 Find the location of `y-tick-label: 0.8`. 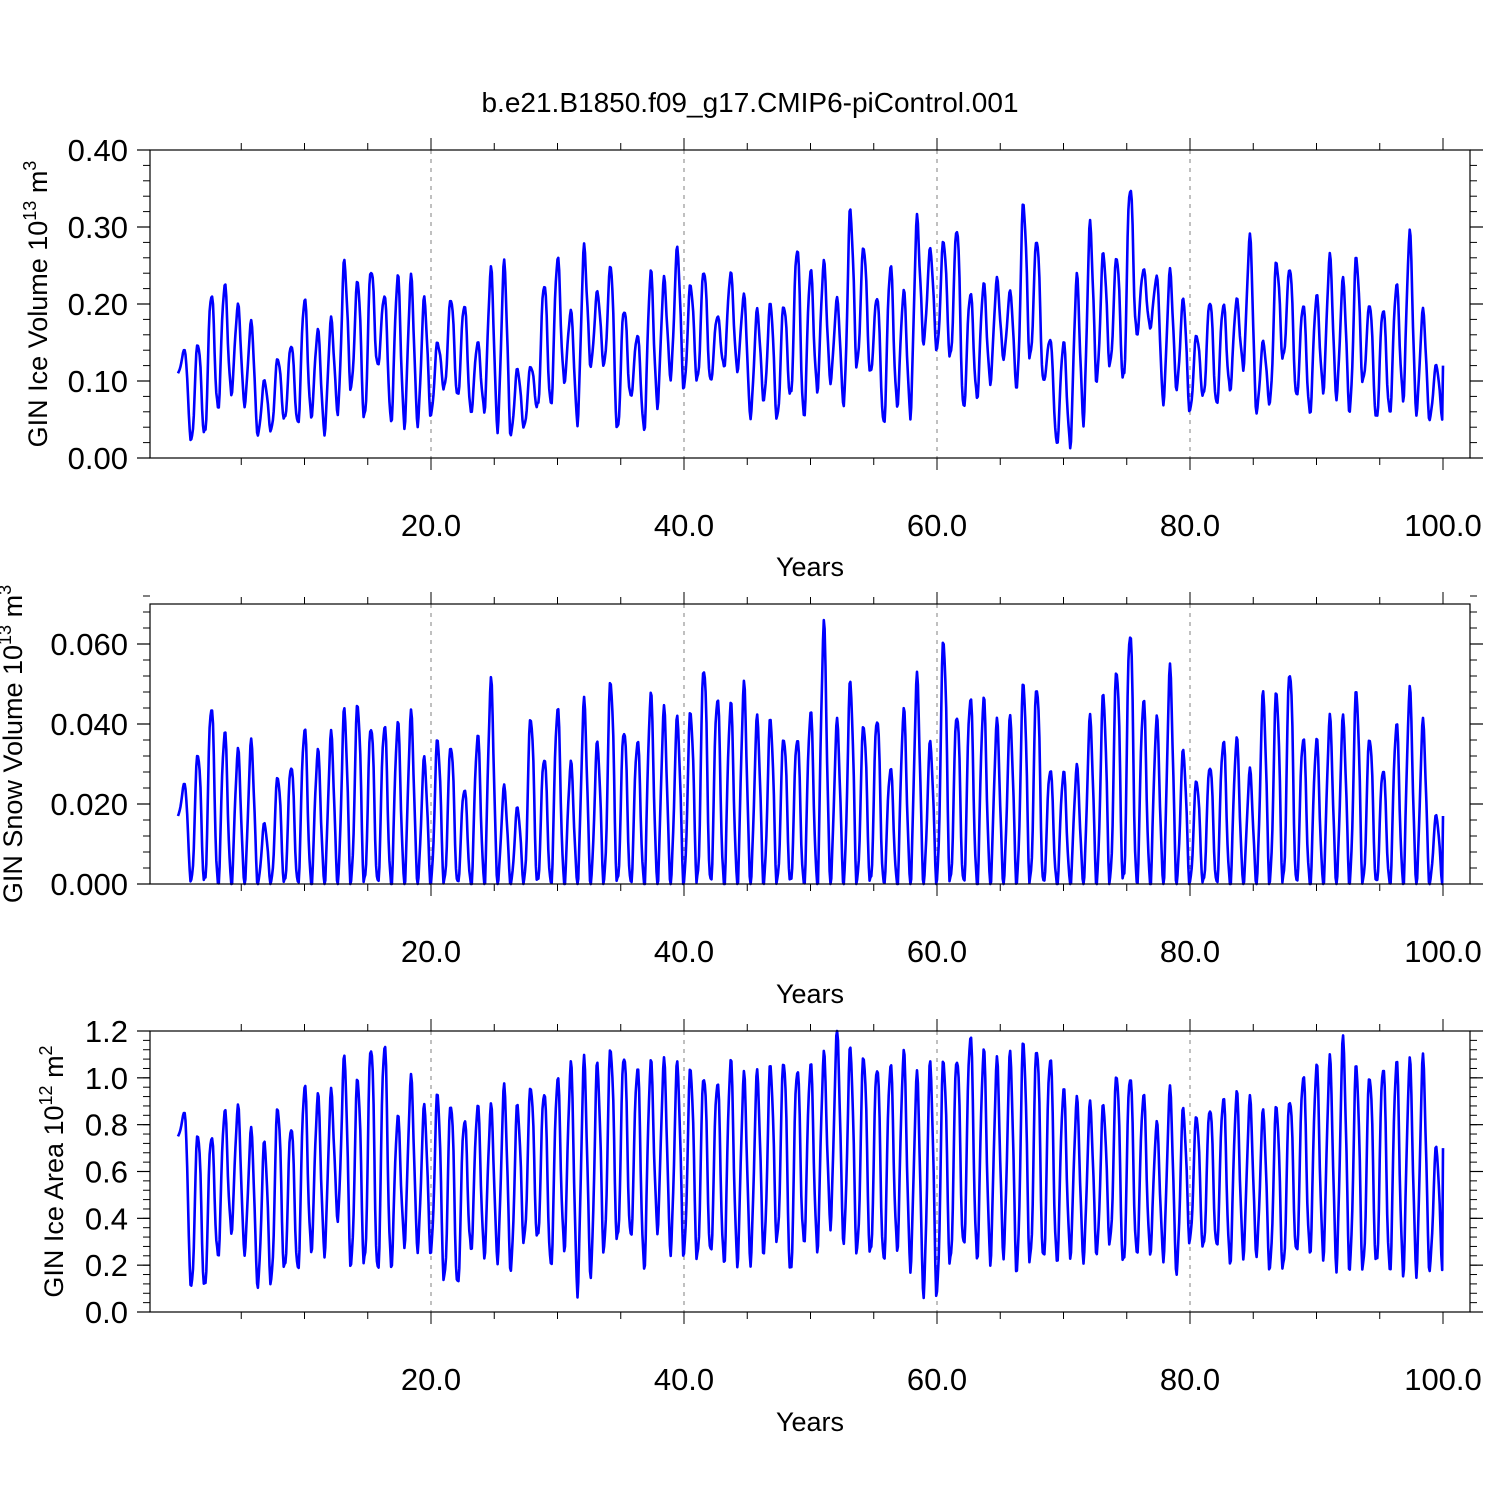

y-tick-label: 0.8 is located at coordinates (106, 1125).